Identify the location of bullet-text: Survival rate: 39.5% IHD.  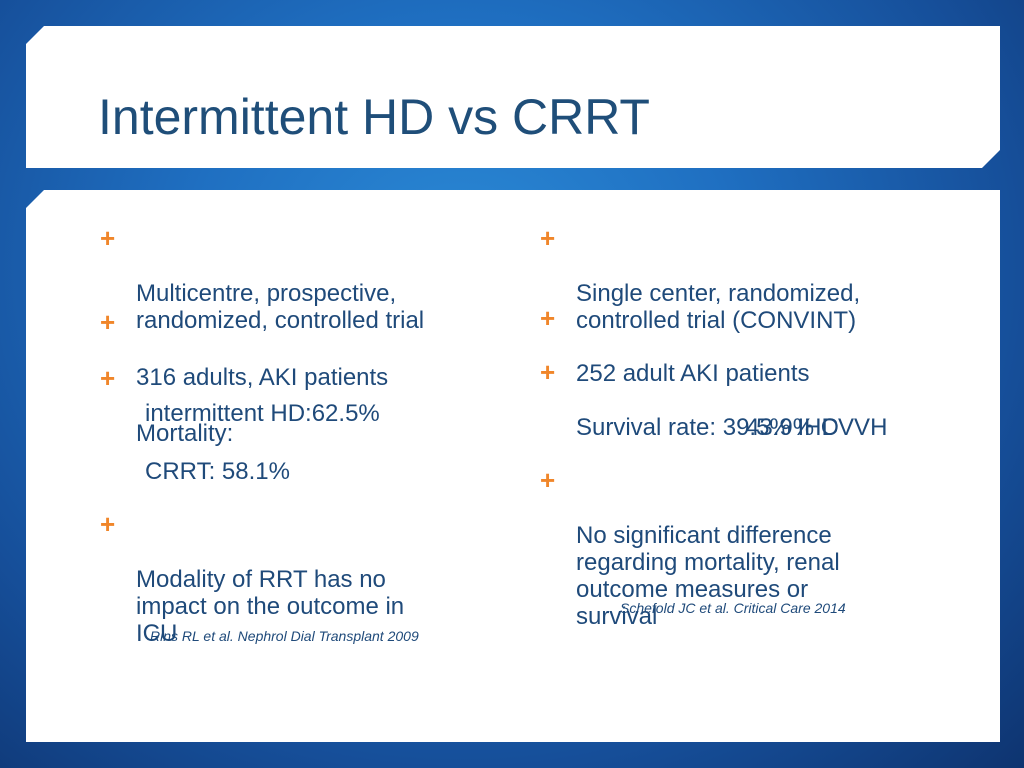
(707, 427).